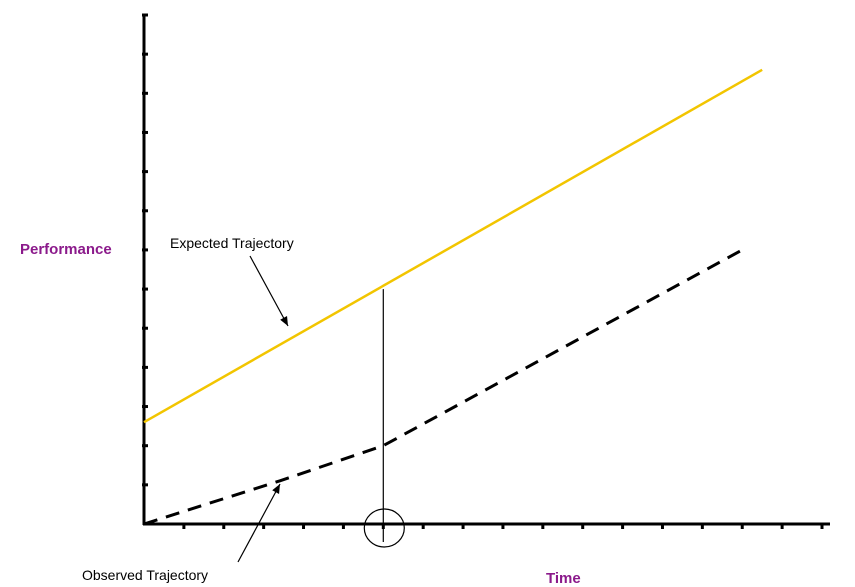 The image size is (855, 587). I want to click on observed-trajectory-label: Observed Trajectory, so click(145, 575).